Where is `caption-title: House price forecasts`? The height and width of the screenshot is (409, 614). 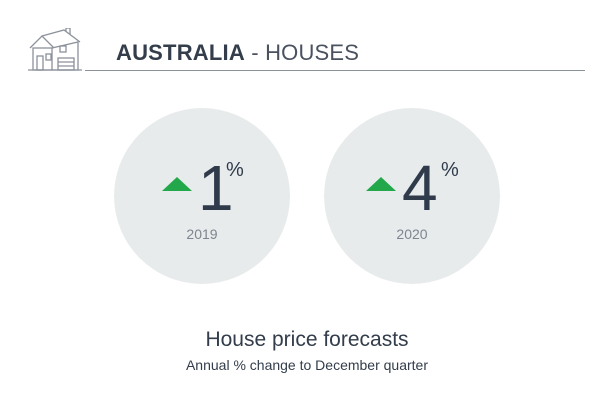 caption-title: House price forecasts is located at coordinates (307, 339).